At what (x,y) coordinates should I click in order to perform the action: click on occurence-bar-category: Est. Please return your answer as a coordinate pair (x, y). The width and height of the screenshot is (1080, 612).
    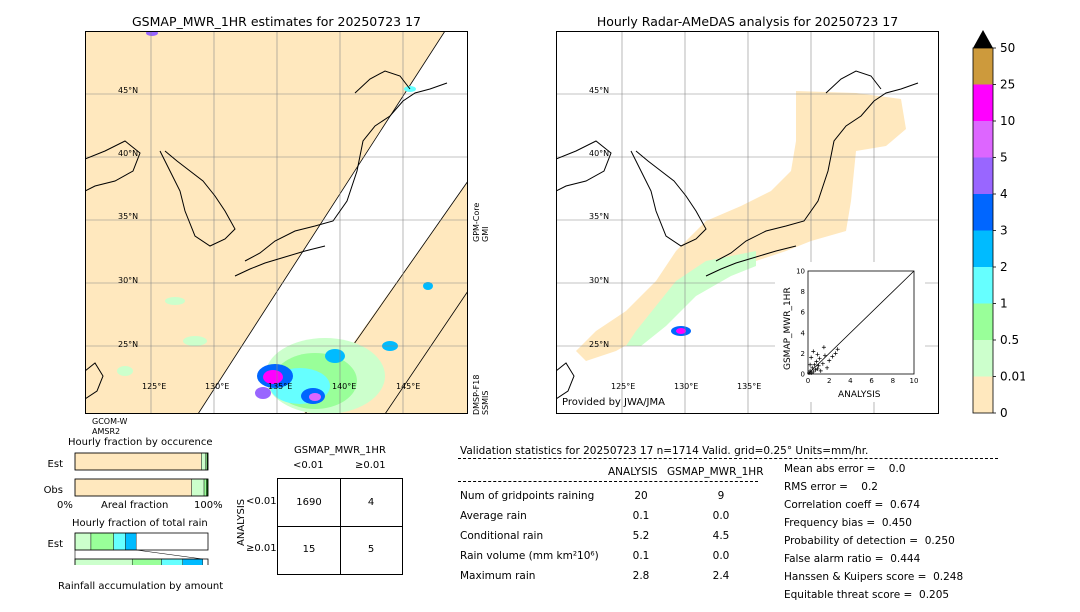
    Looking at the image, I should click on (56, 464).